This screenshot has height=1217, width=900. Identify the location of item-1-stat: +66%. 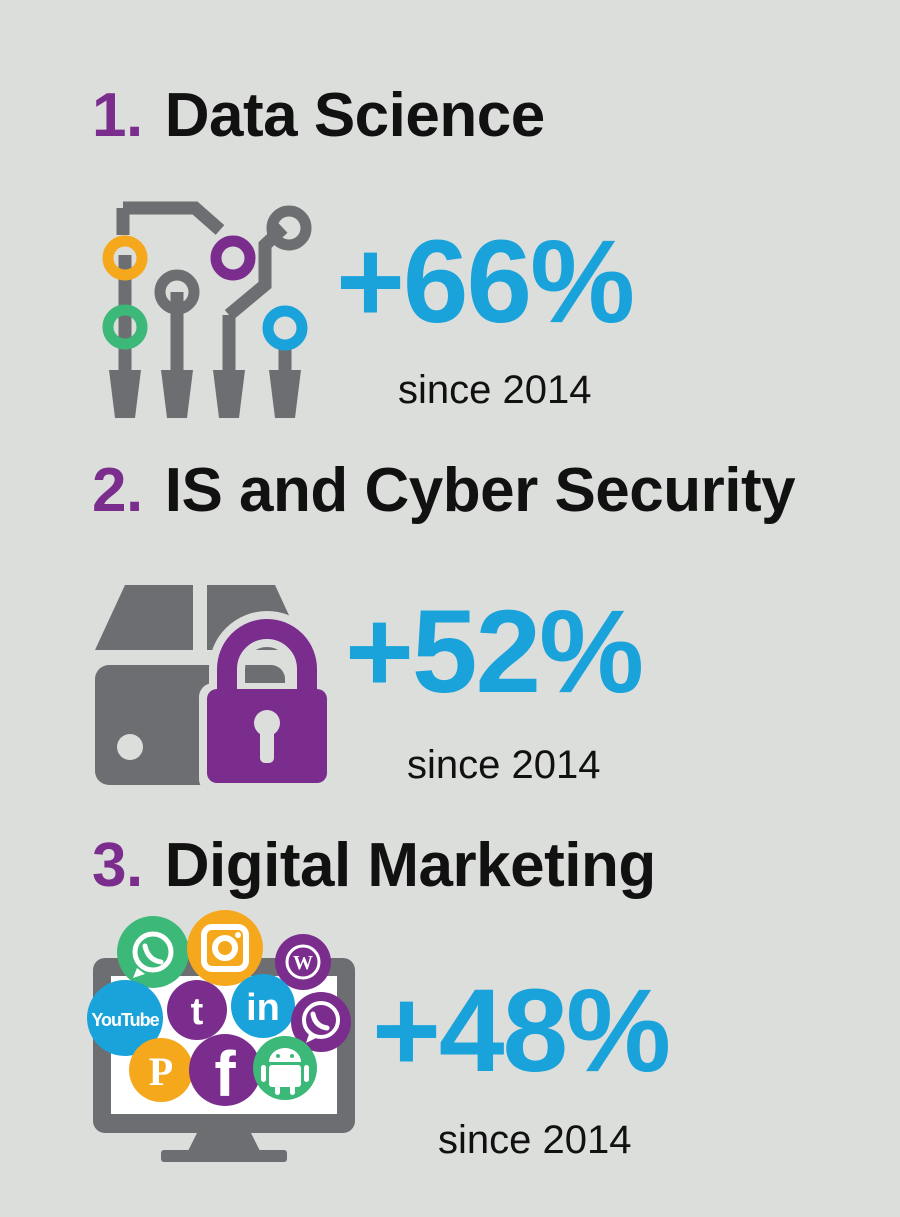
(485, 282).